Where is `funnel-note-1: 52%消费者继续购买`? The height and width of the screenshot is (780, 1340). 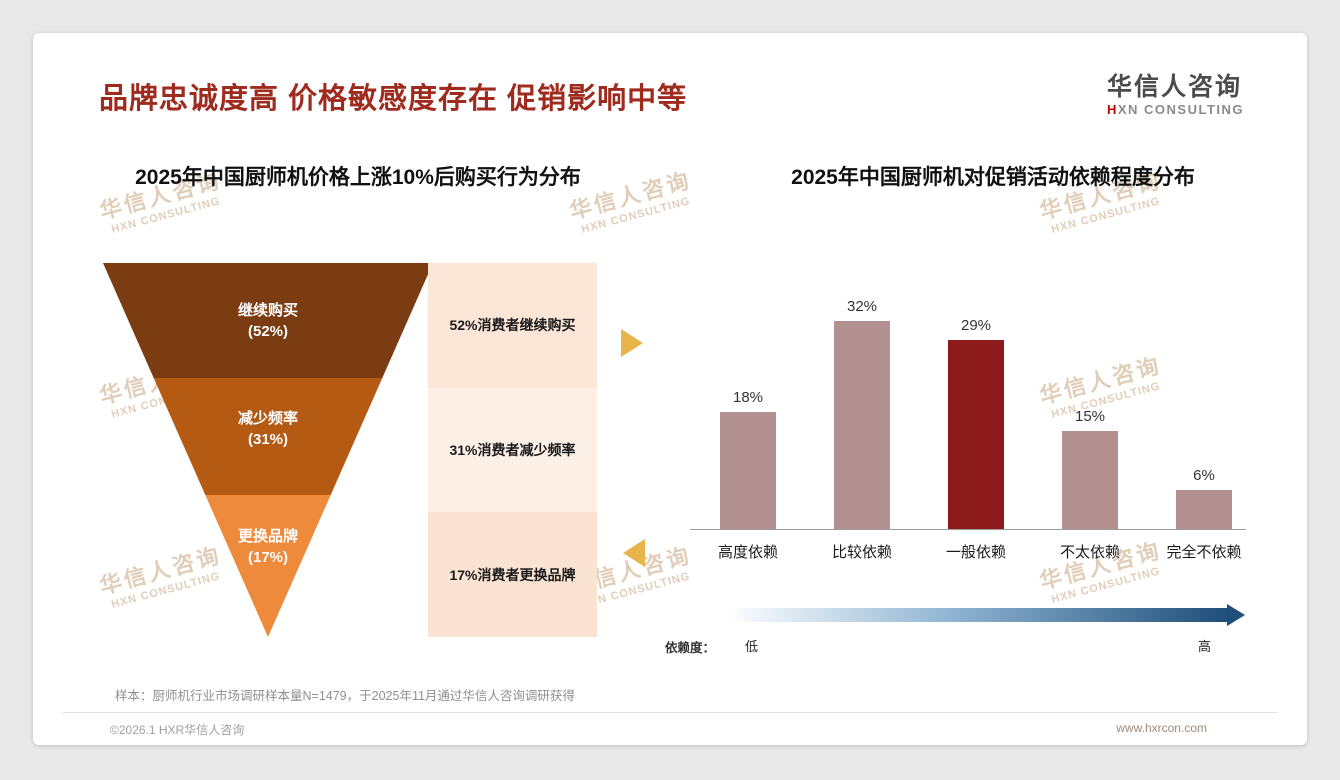
funnel-note-1: 52%消费者继续购买 is located at coordinates (512, 325).